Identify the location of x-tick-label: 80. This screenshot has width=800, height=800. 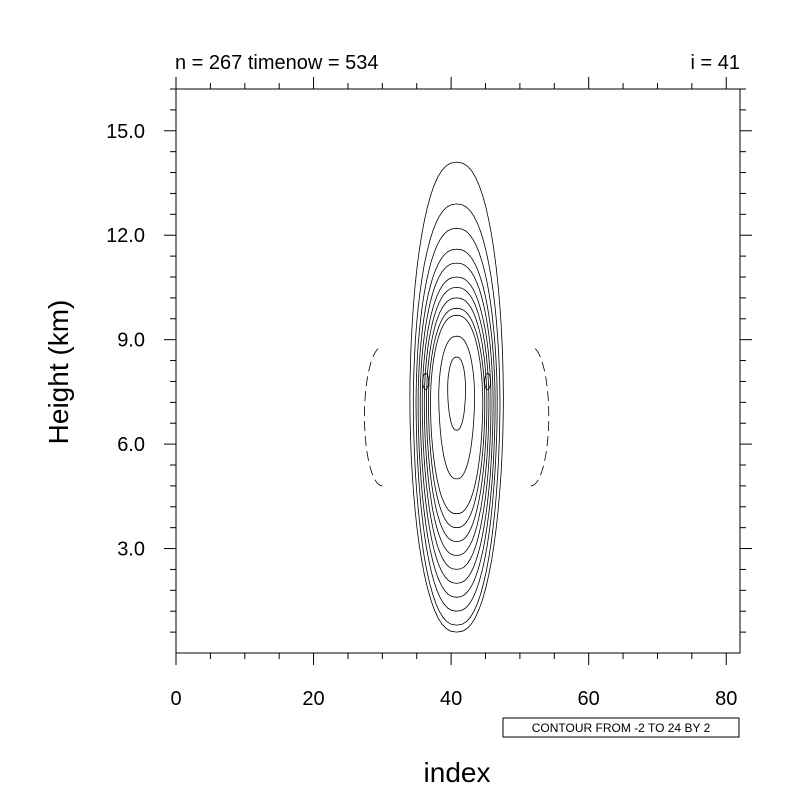
(726, 699).